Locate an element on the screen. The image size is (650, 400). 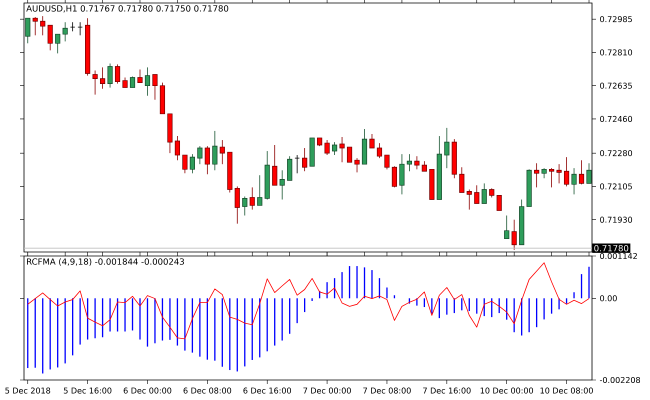
x-tick-label: 7 Dec 08:00 is located at coordinates (387, 391).